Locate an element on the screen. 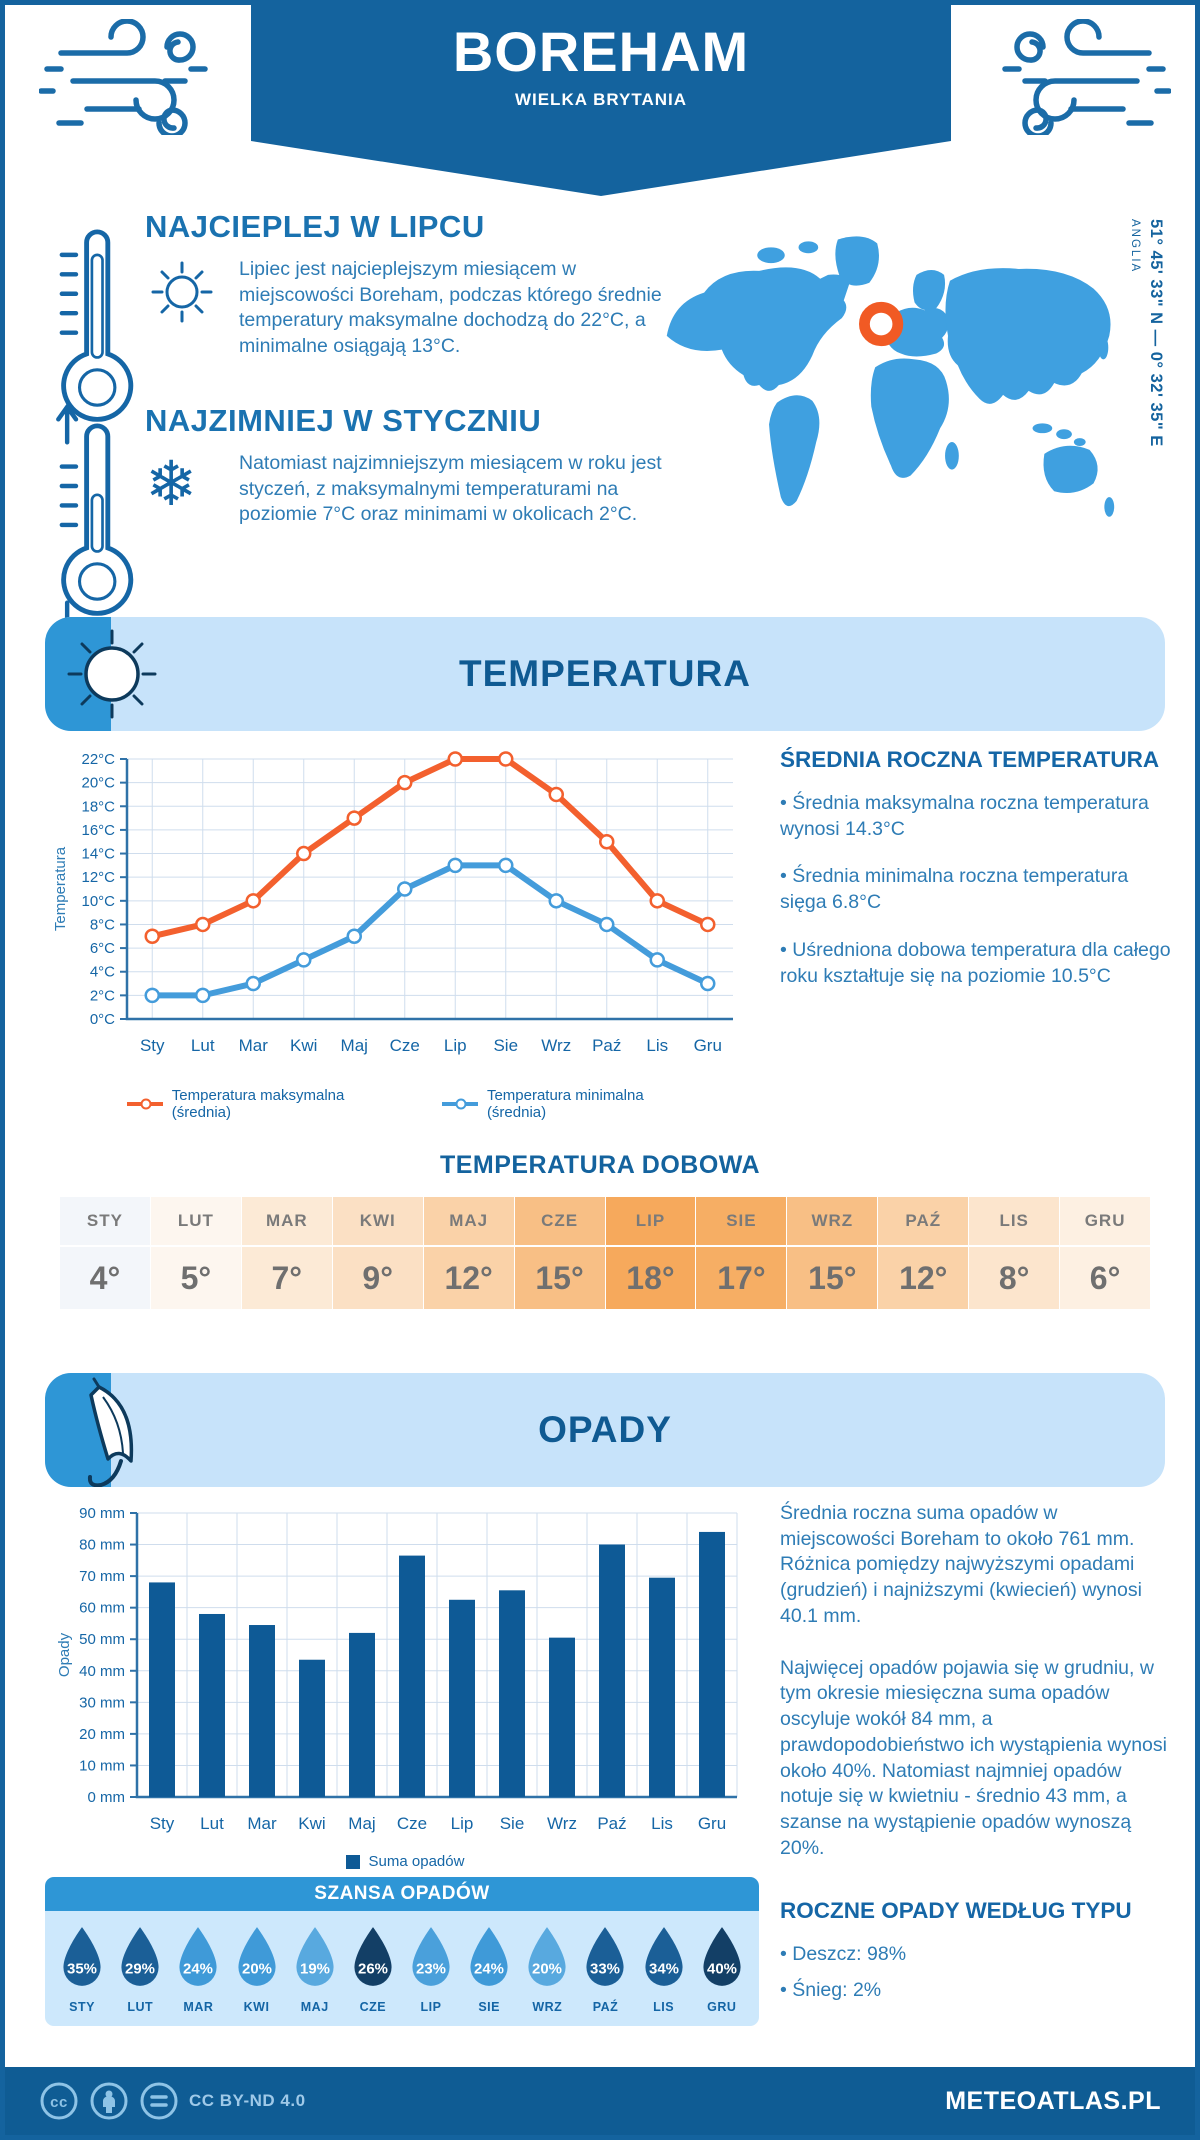 This screenshot has height=2140, width=1200. daily-month-column: STY 4° is located at coordinates (105, 1253).